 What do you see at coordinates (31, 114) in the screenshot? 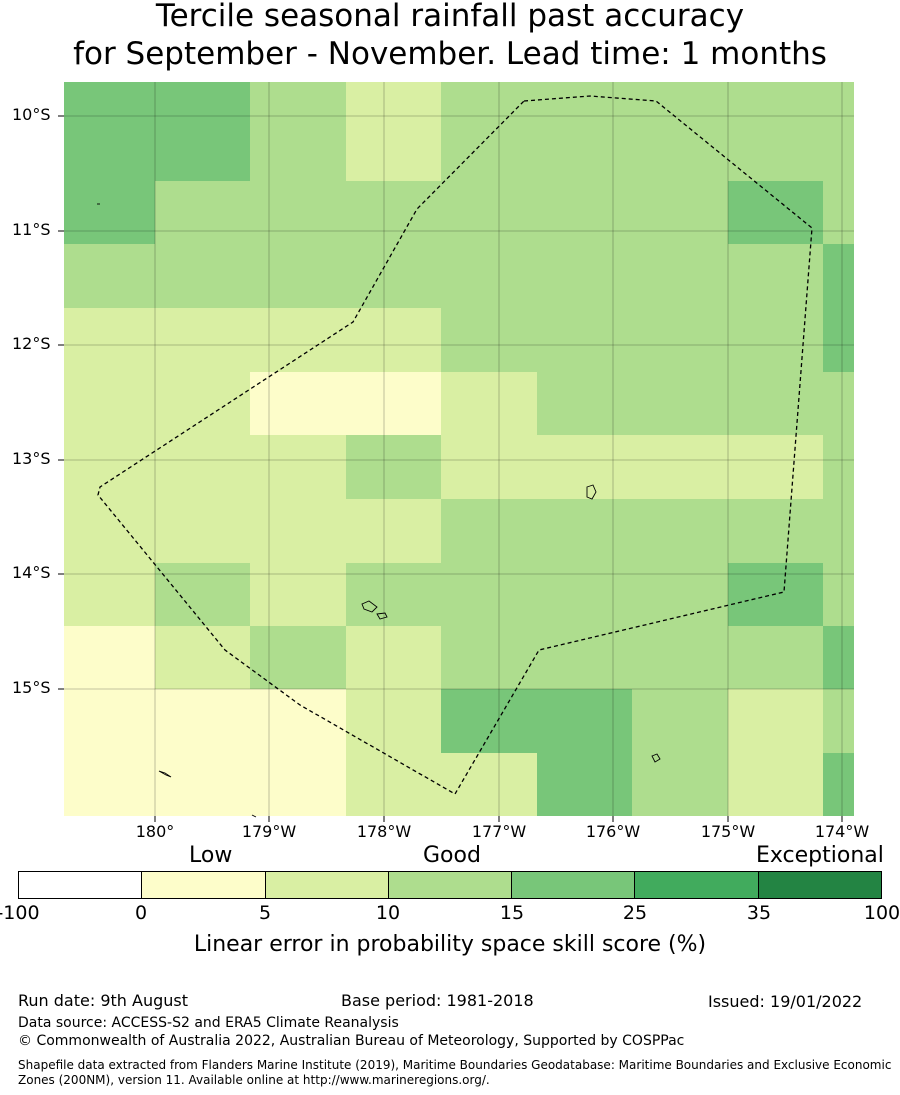
I see `lat-label: 10°S` at bounding box center [31, 114].